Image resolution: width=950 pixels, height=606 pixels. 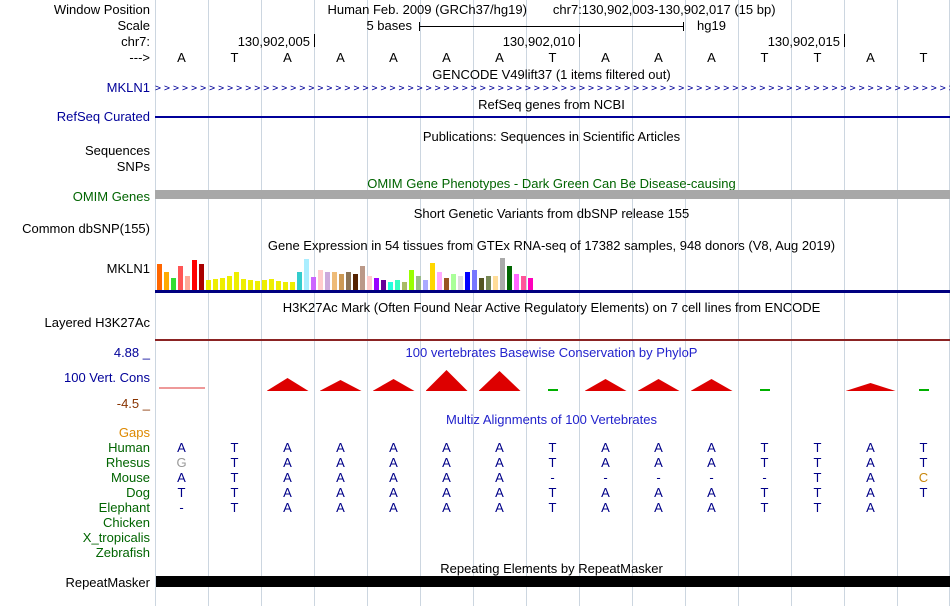 I want to click on multiz-species-label-x_tropicalis: X_tropicalis, so click(x=116, y=537).